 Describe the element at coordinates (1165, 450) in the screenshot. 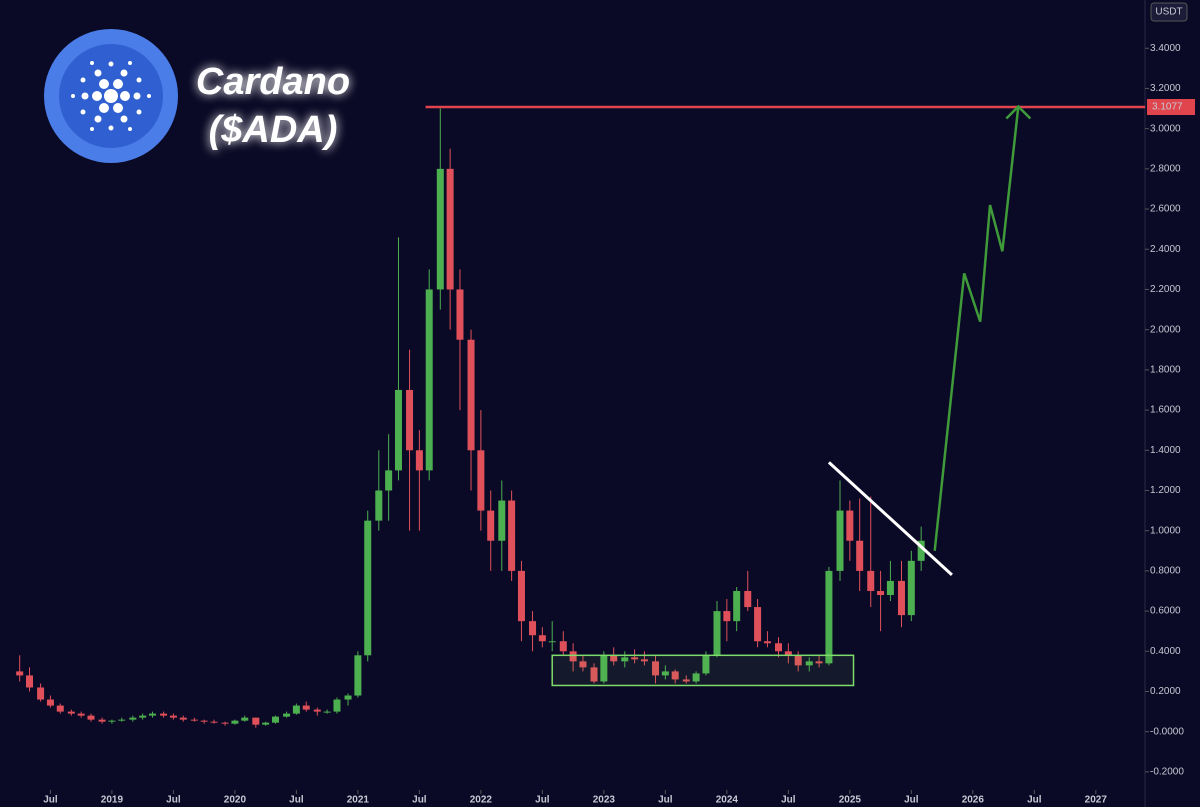

I see `y-tick-label: 1.4000` at that location.